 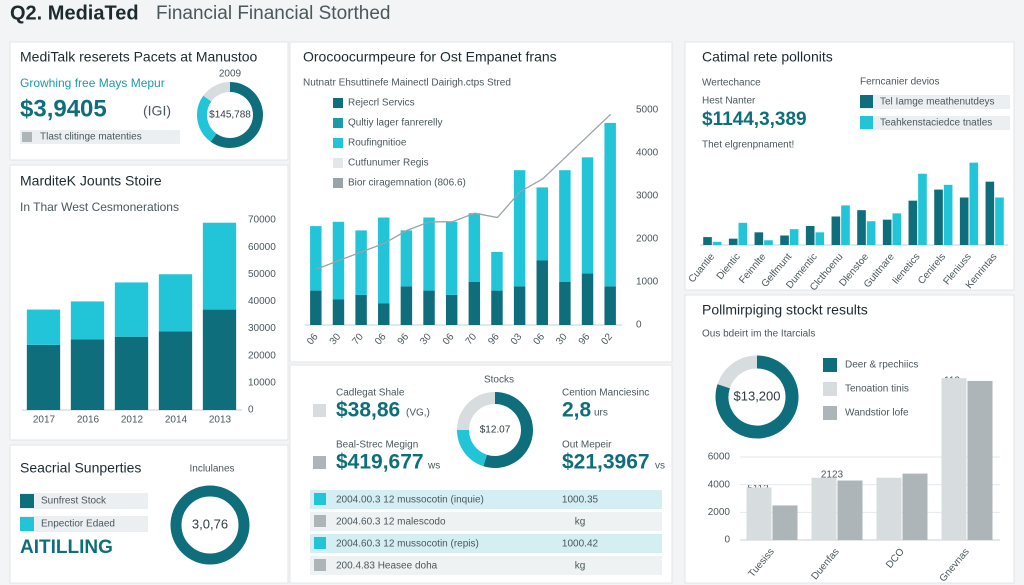 I want to click on page-title: Q2. MediaTed, so click(x=74, y=13).